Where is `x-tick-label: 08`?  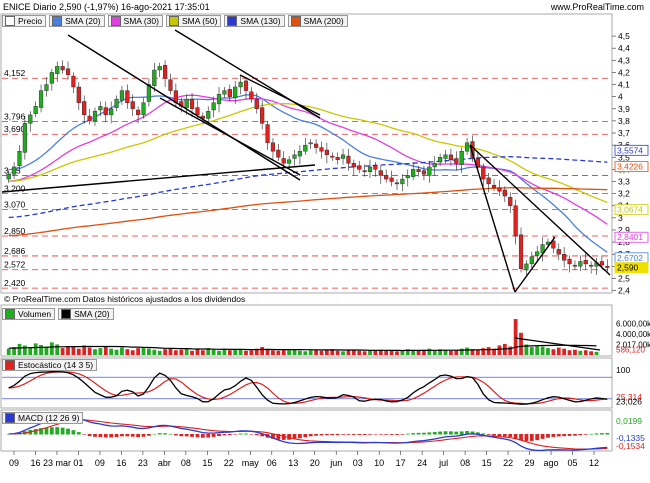 x-tick-label: 08 is located at coordinates (186, 463).